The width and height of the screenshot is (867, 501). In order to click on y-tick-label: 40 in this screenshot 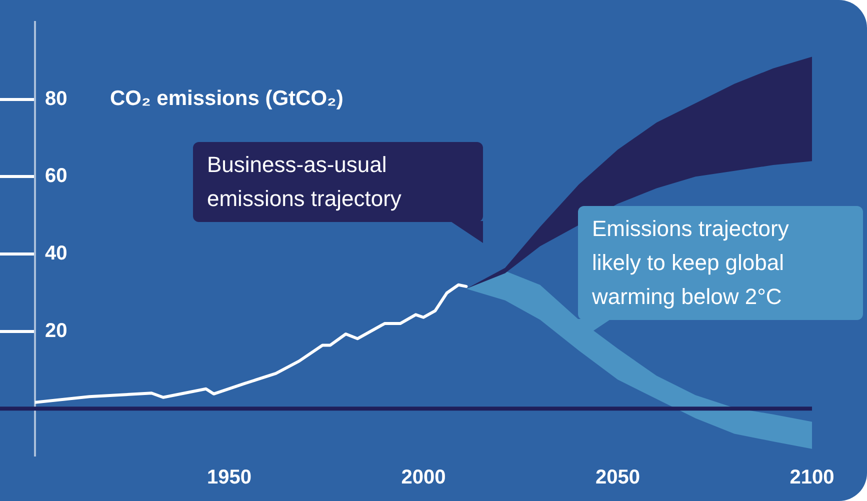, I will do `click(56, 253)`.